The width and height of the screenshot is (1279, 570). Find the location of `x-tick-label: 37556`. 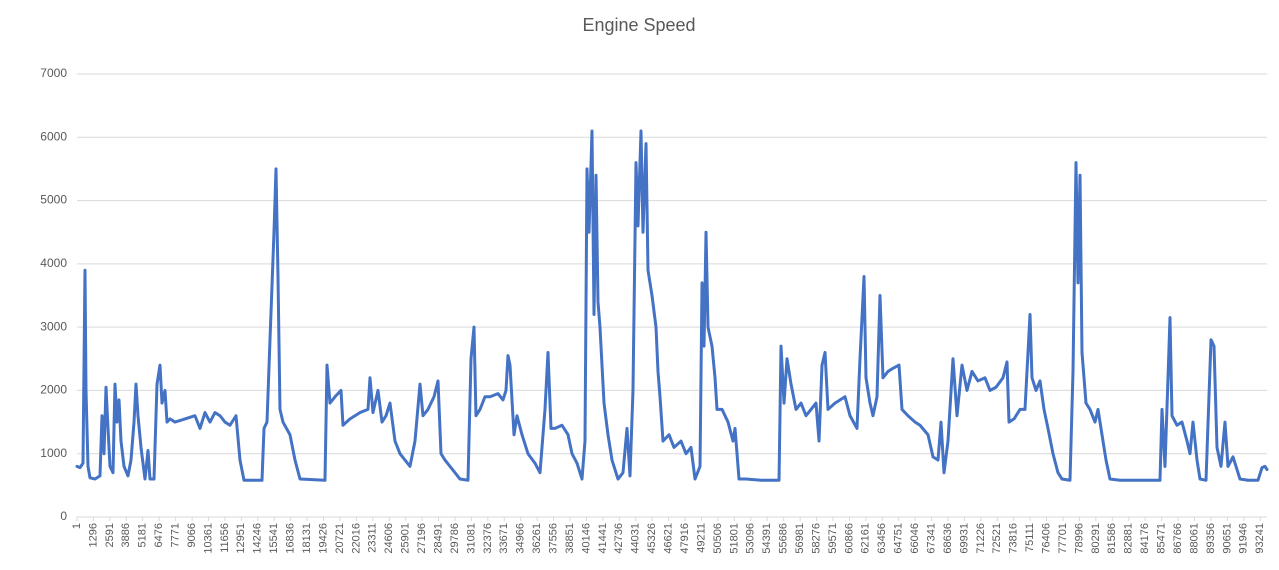

x-tick-label: 37556 is located at coordinates (553, 538).